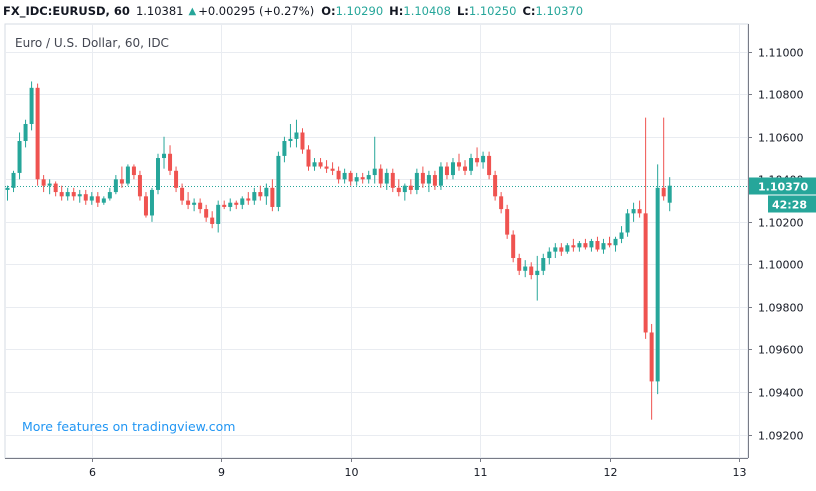  I want to click on countdown-value: 42:28, so click(789, 205).